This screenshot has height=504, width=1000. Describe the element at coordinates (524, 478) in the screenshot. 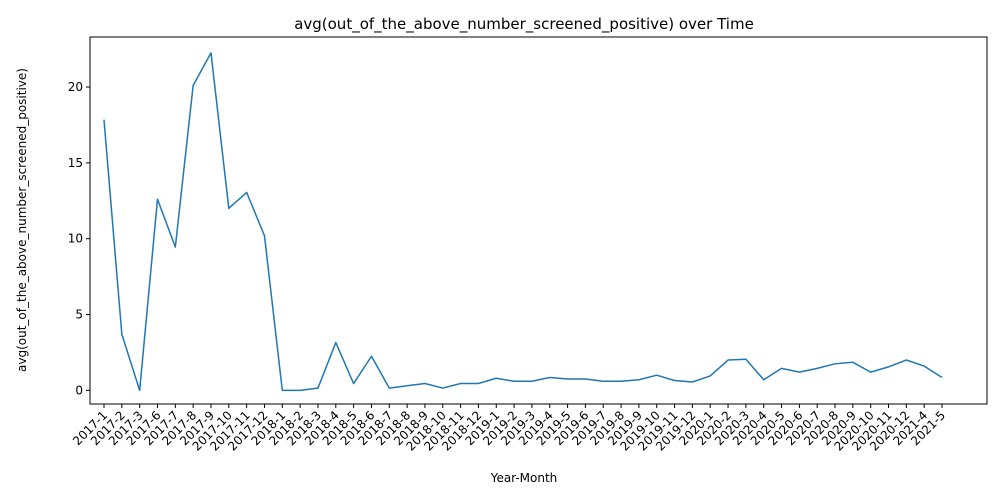

I see `x-axis-label: Year-Month` at that location.